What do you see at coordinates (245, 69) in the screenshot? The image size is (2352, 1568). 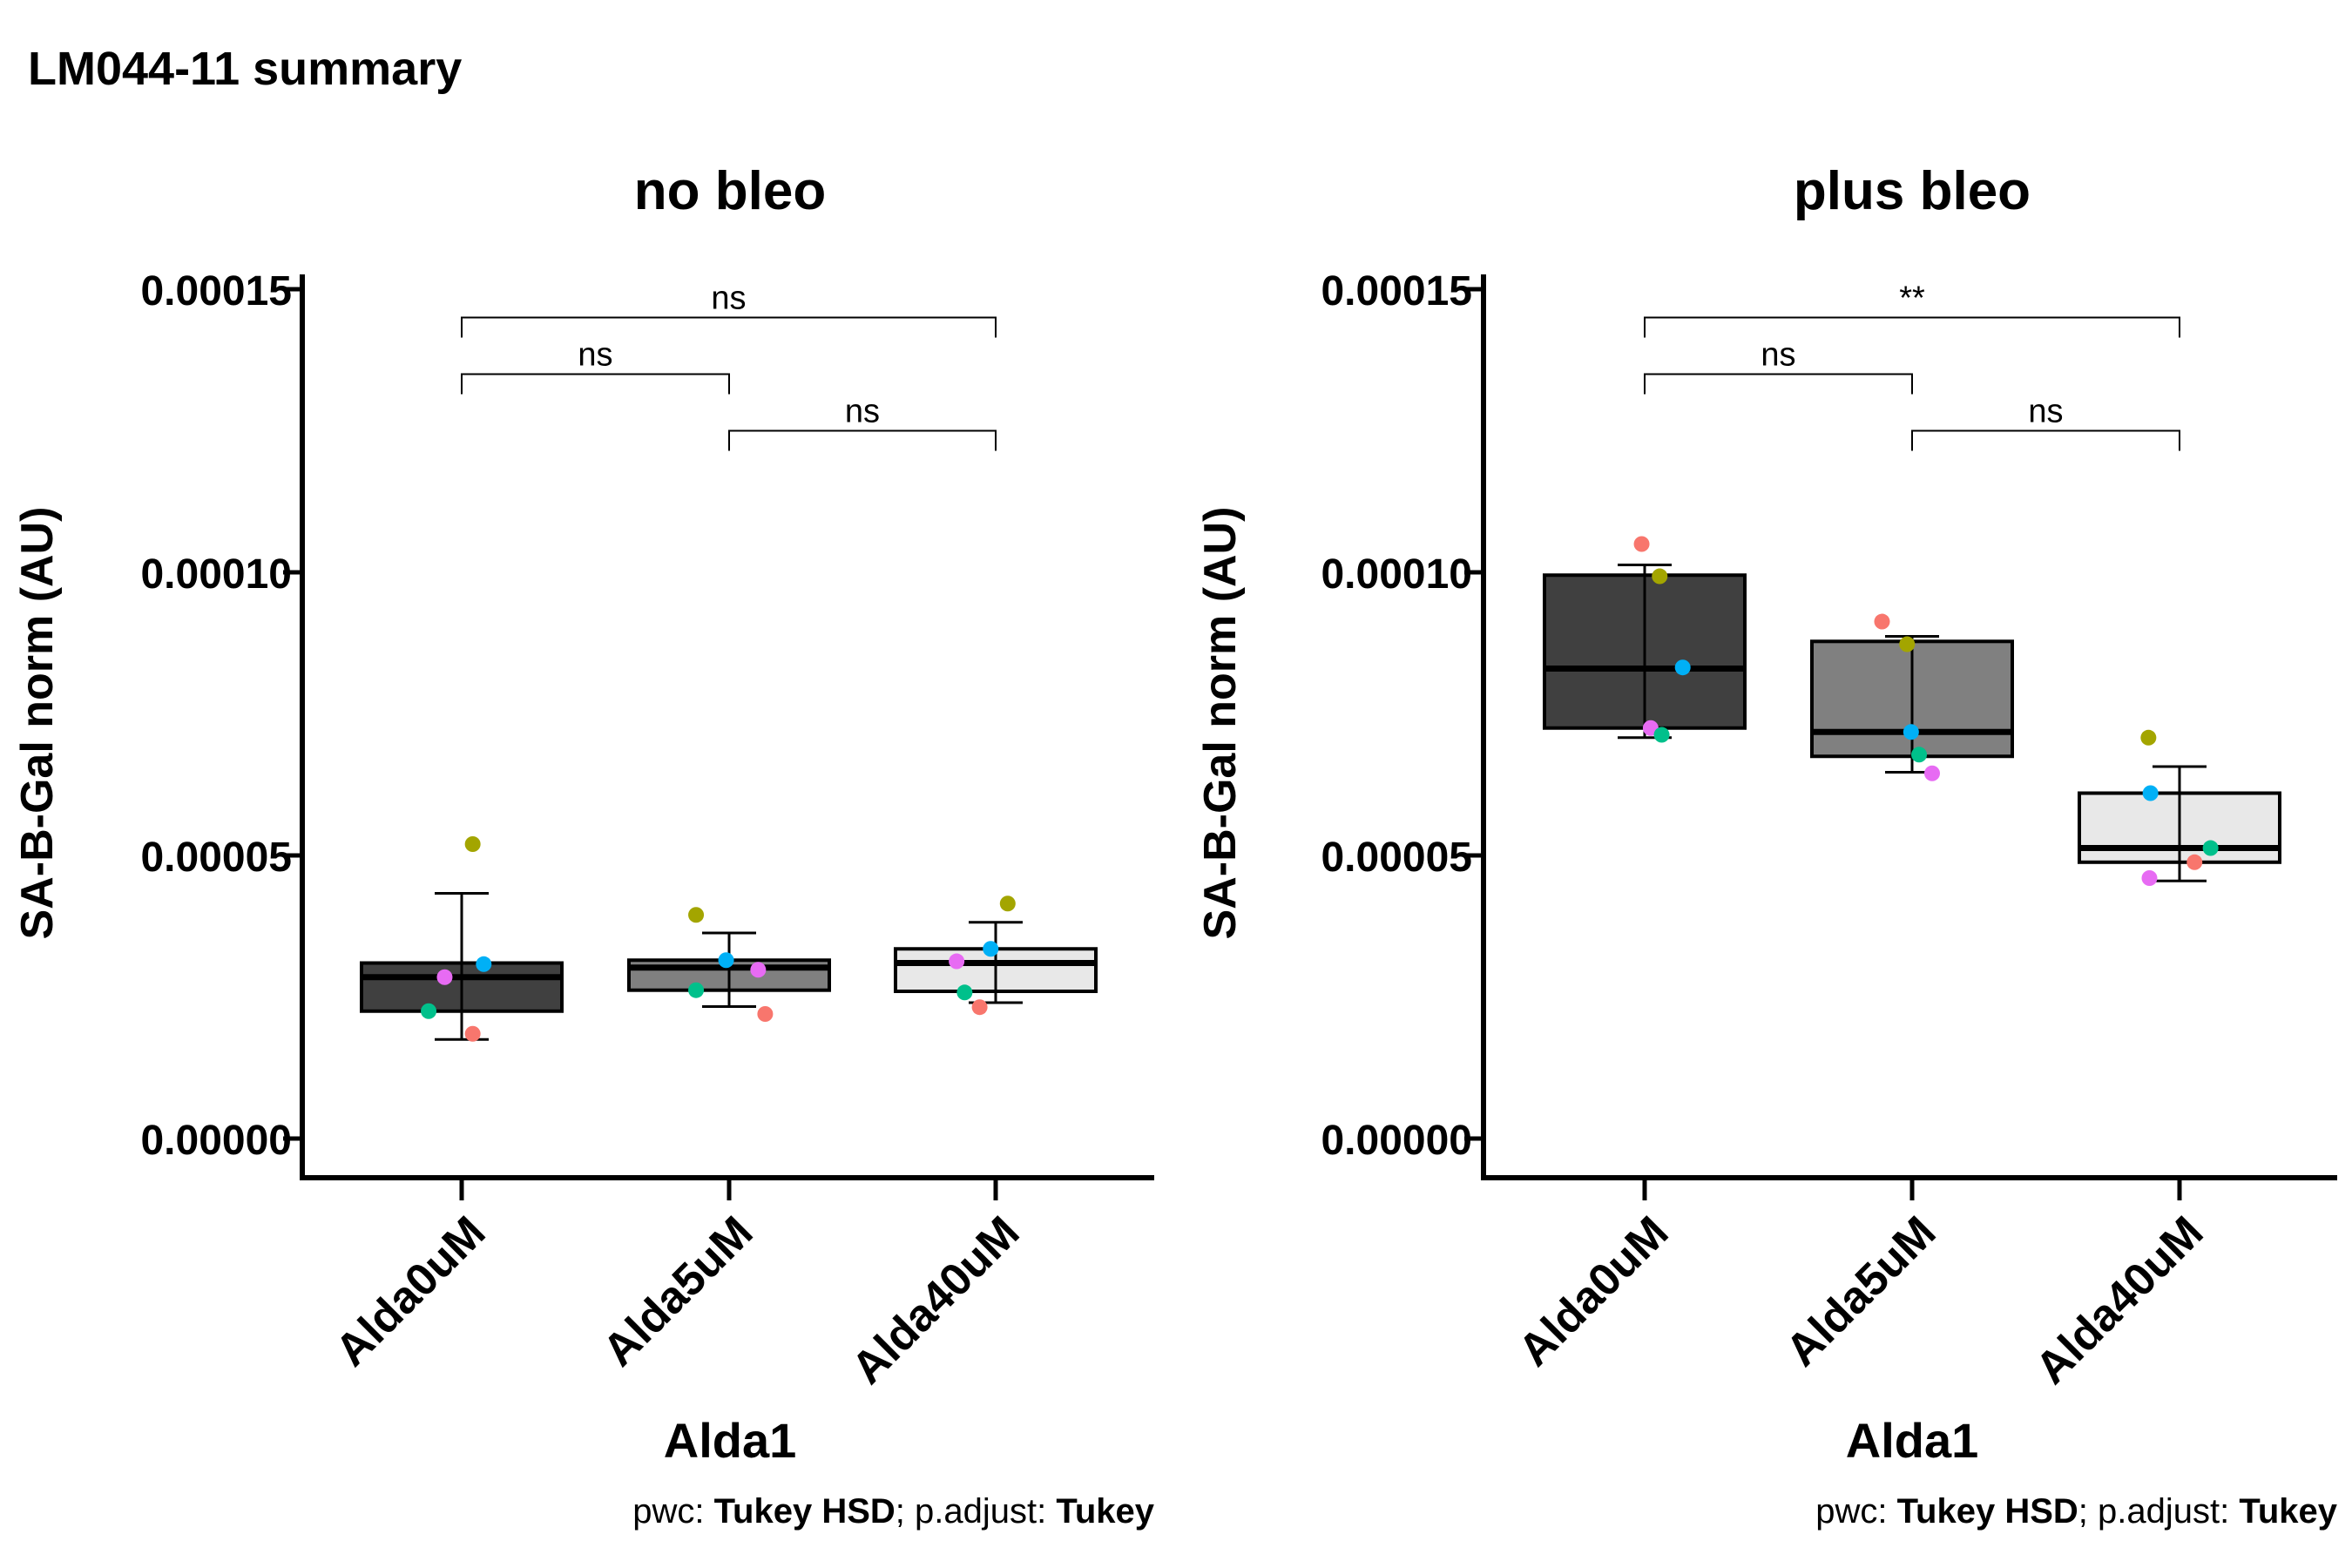 I see `page-title: LM044-11 summary` at bounding box center [245, 69].